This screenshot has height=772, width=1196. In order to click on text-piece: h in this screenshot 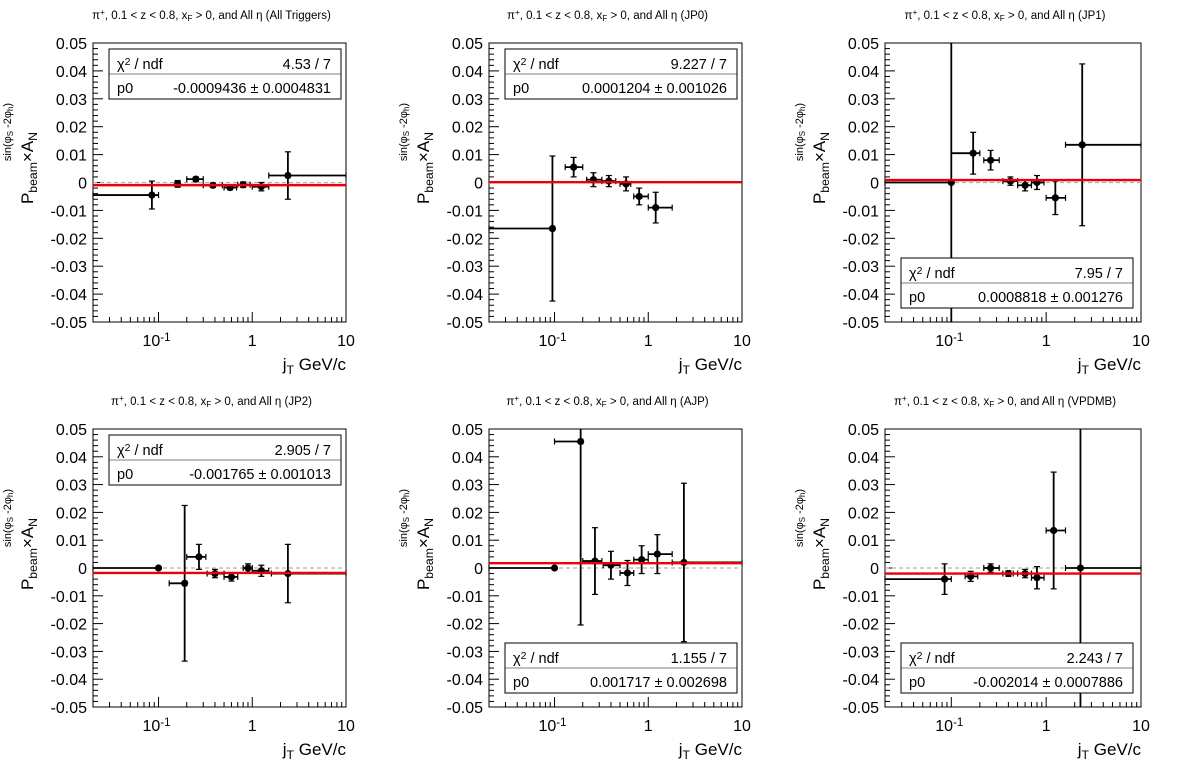, I will do `click(406, 495)`.